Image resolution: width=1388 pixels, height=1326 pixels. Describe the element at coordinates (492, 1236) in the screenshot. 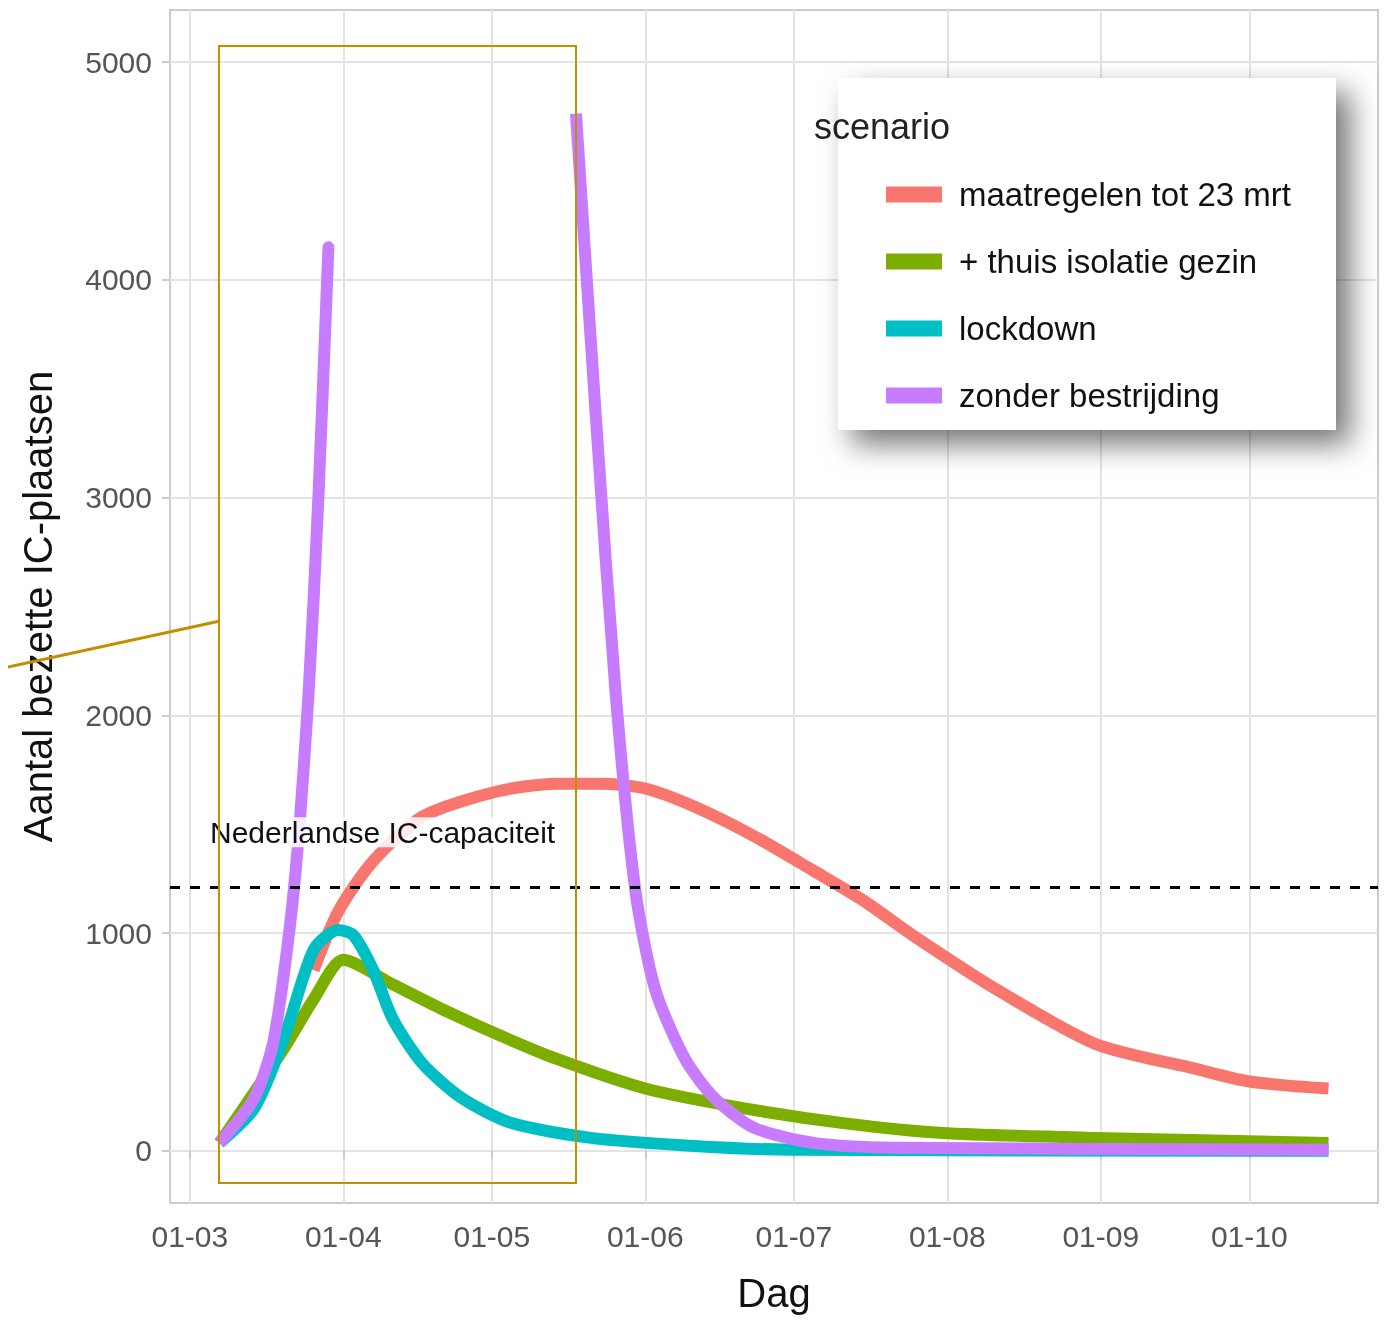

I see `x-tick-label: 01-05` at that location.